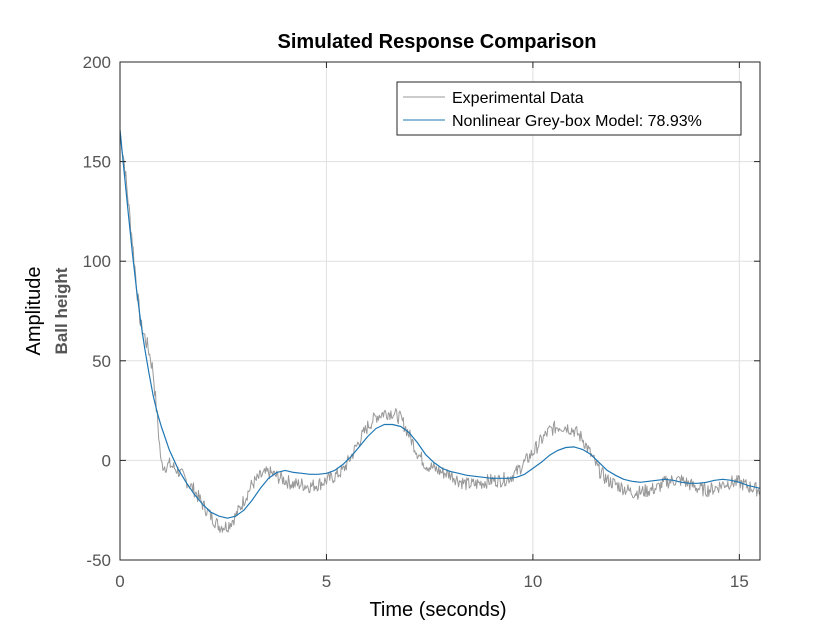 Image resolution: width=840 pixels, height=630 pixels. I want to click on y-tick-label: 200, so click(97, 62).